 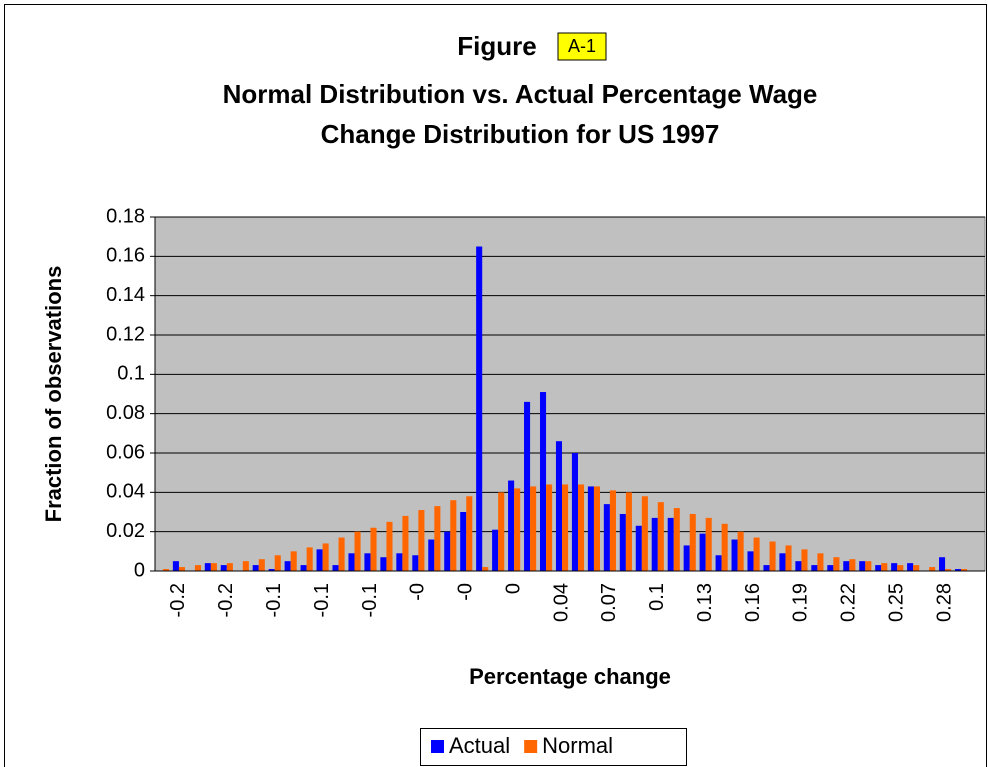 I want to click on chart-title: Figure, so click(x=496, y=46).